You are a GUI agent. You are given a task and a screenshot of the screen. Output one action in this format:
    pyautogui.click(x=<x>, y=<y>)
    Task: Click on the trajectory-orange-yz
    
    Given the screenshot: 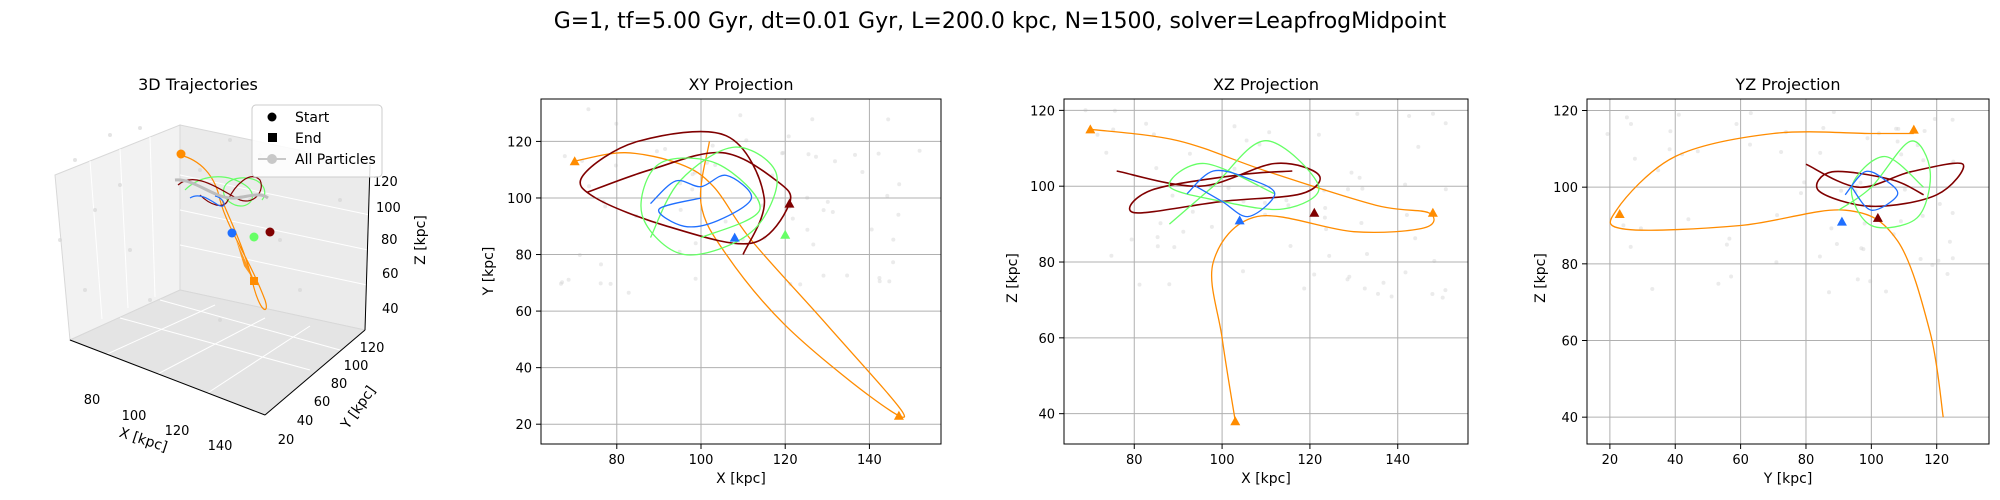 What is the action you would take?
    pyautogui.click(x=1776, y=274)
    